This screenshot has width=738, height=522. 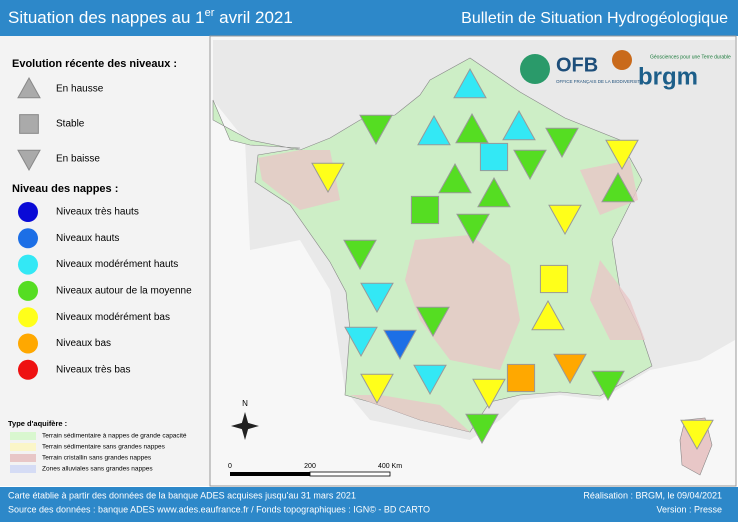 I want to click on legend-label: En baisse, so click(x=78, y=159).